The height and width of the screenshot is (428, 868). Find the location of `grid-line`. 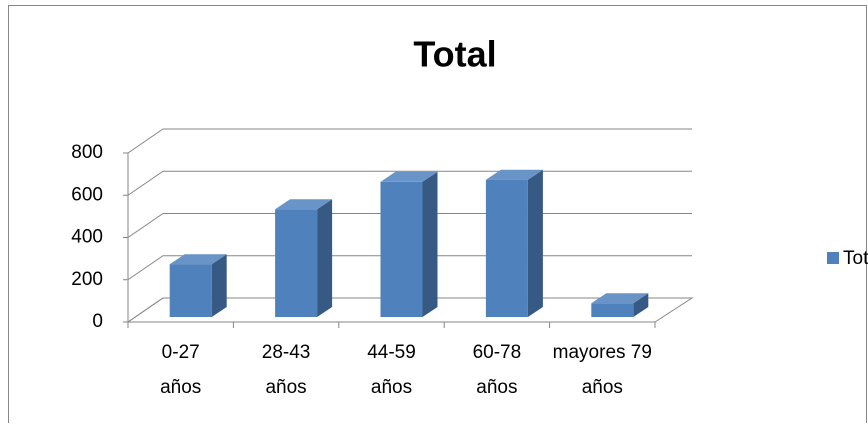

grid-line is located at coordinates (409, 141).